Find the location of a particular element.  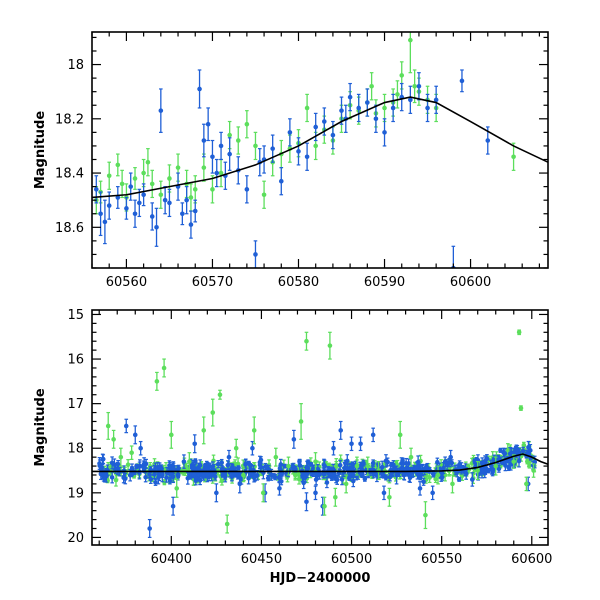

x-tick-label: 60590 is located at coordinates (384, 282).